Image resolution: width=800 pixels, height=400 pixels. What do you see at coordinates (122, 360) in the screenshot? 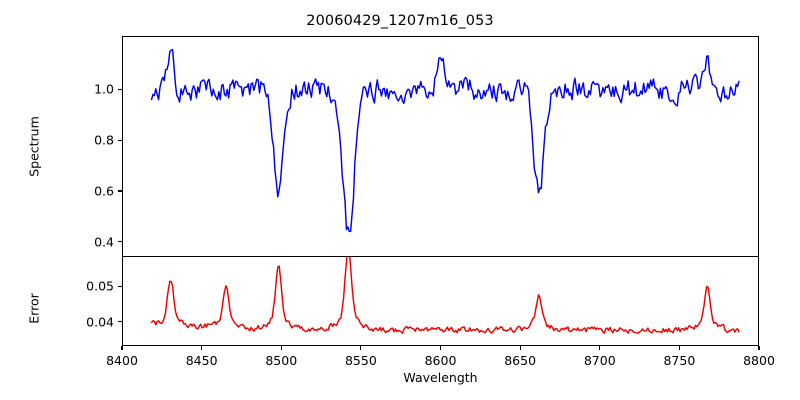
I see `x-tick-label: 8400` at bounding box center [122, 360].